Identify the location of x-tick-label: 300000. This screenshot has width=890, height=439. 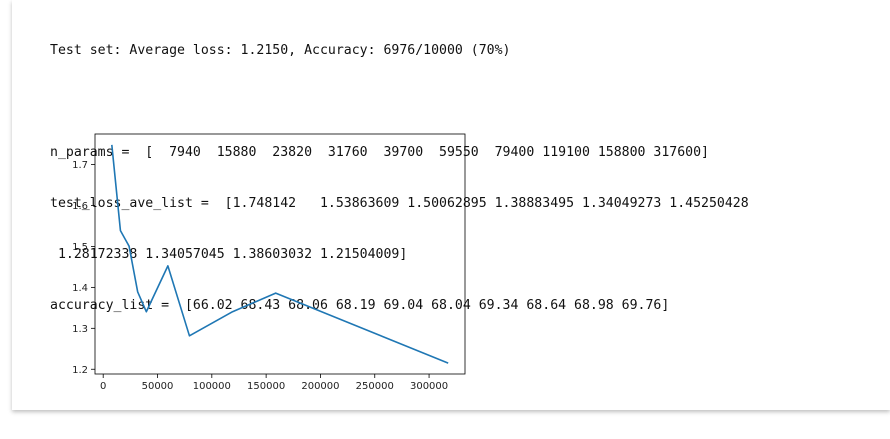
(429, 386).